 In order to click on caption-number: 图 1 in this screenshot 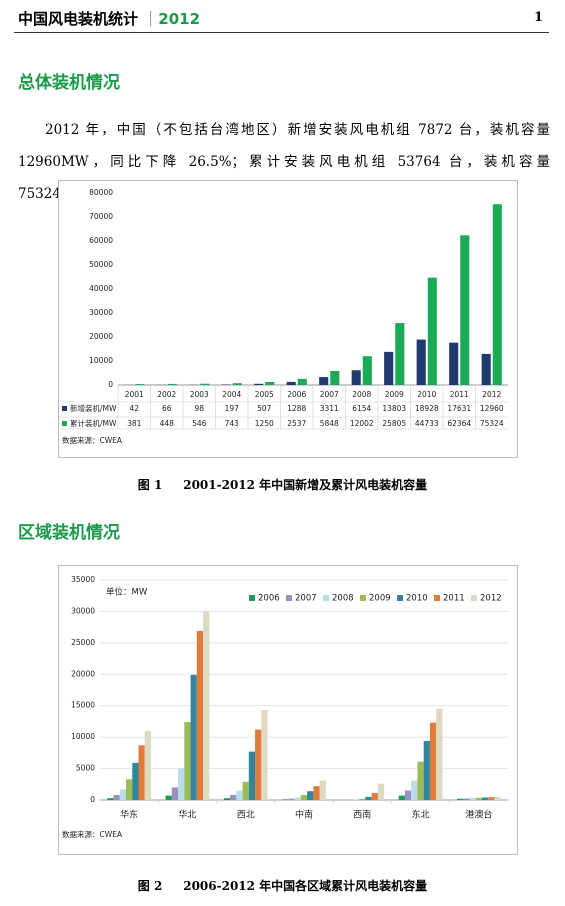, I will do `click(150, 485)`.